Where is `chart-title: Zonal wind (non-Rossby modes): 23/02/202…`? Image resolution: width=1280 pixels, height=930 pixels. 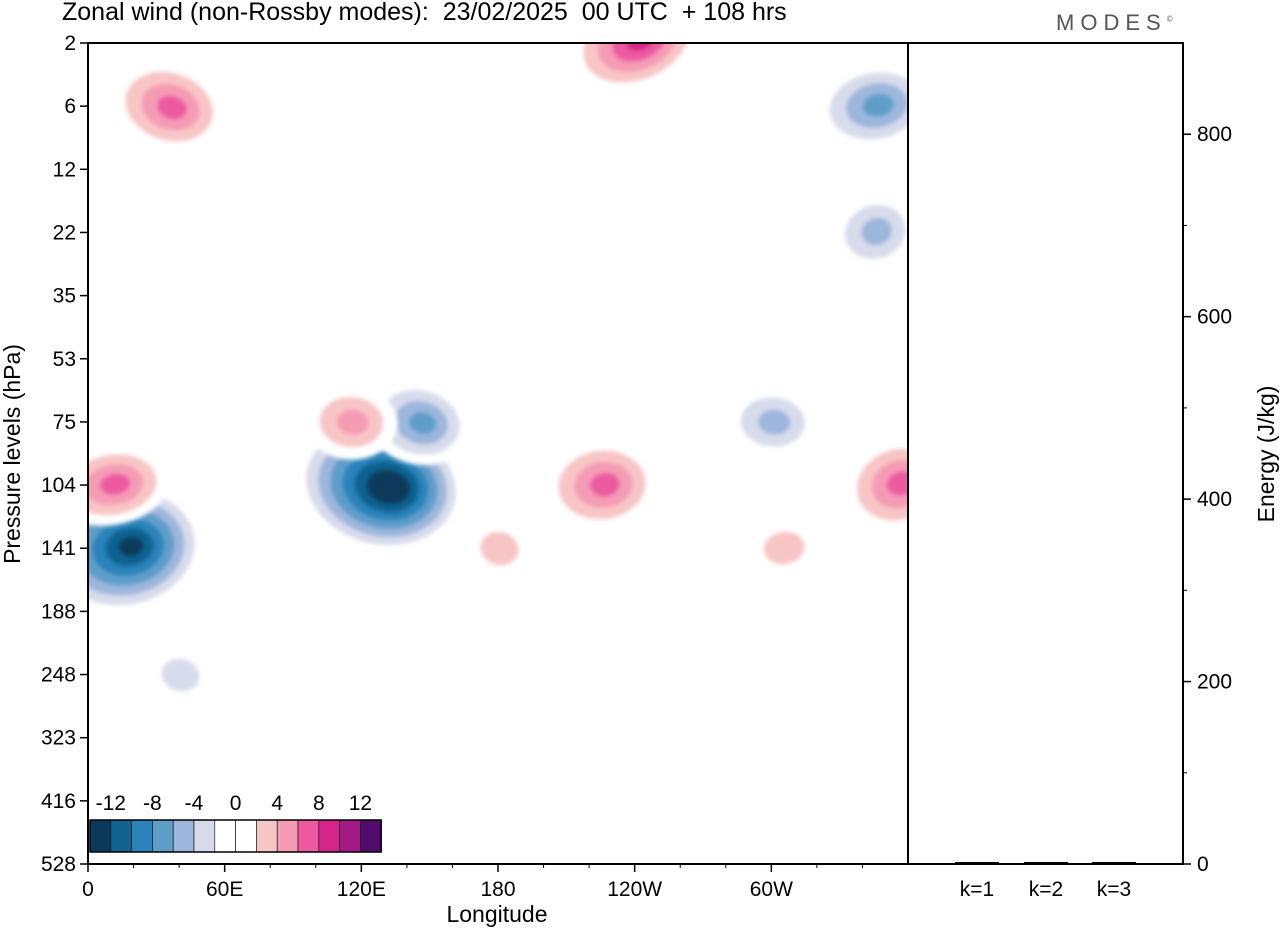 chart-title: Zonal wind (non-Rossby modes): 23/02/202… is located at coordinates (424, 13).